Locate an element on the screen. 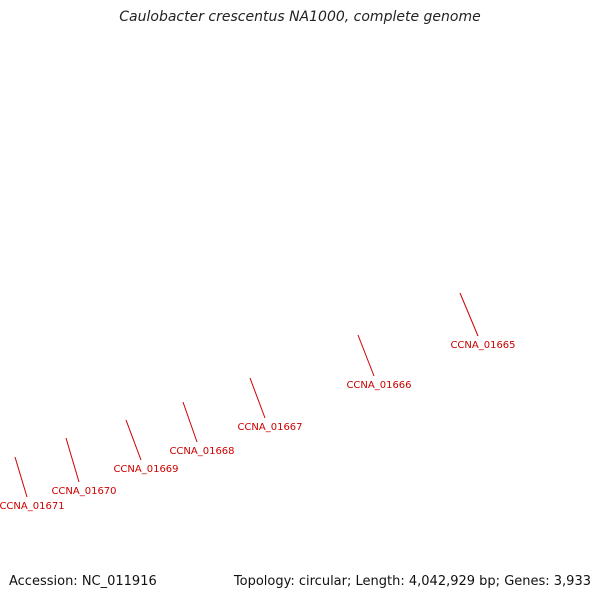 The height and width of the screenshot is (600, 600). gene-label: CCNA_01668 is located at coordinates (201, 451).